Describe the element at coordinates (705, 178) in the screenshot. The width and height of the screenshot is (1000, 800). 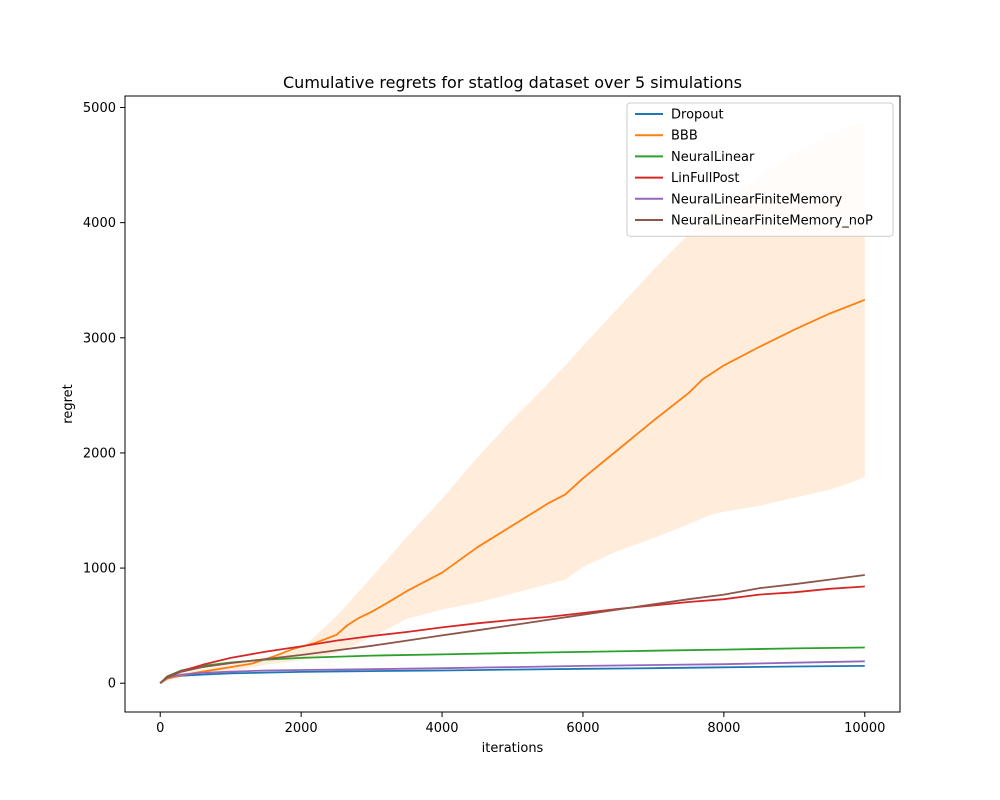
I see `legend-label-linfullpost: LinFullPost` at that location.